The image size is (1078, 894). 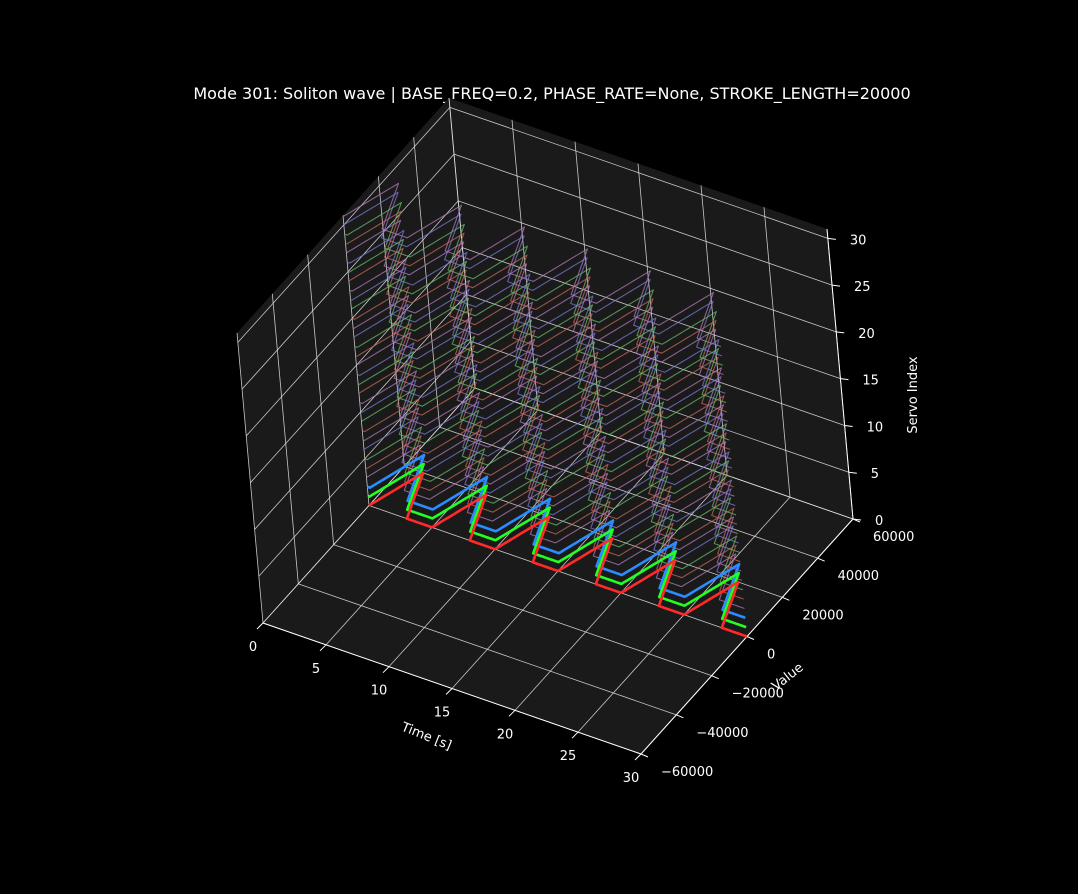 What do you see at coordinates (722, 733) in the screenshot?
I see `y-tick-label: −40000` at bounding box center [722, 733].